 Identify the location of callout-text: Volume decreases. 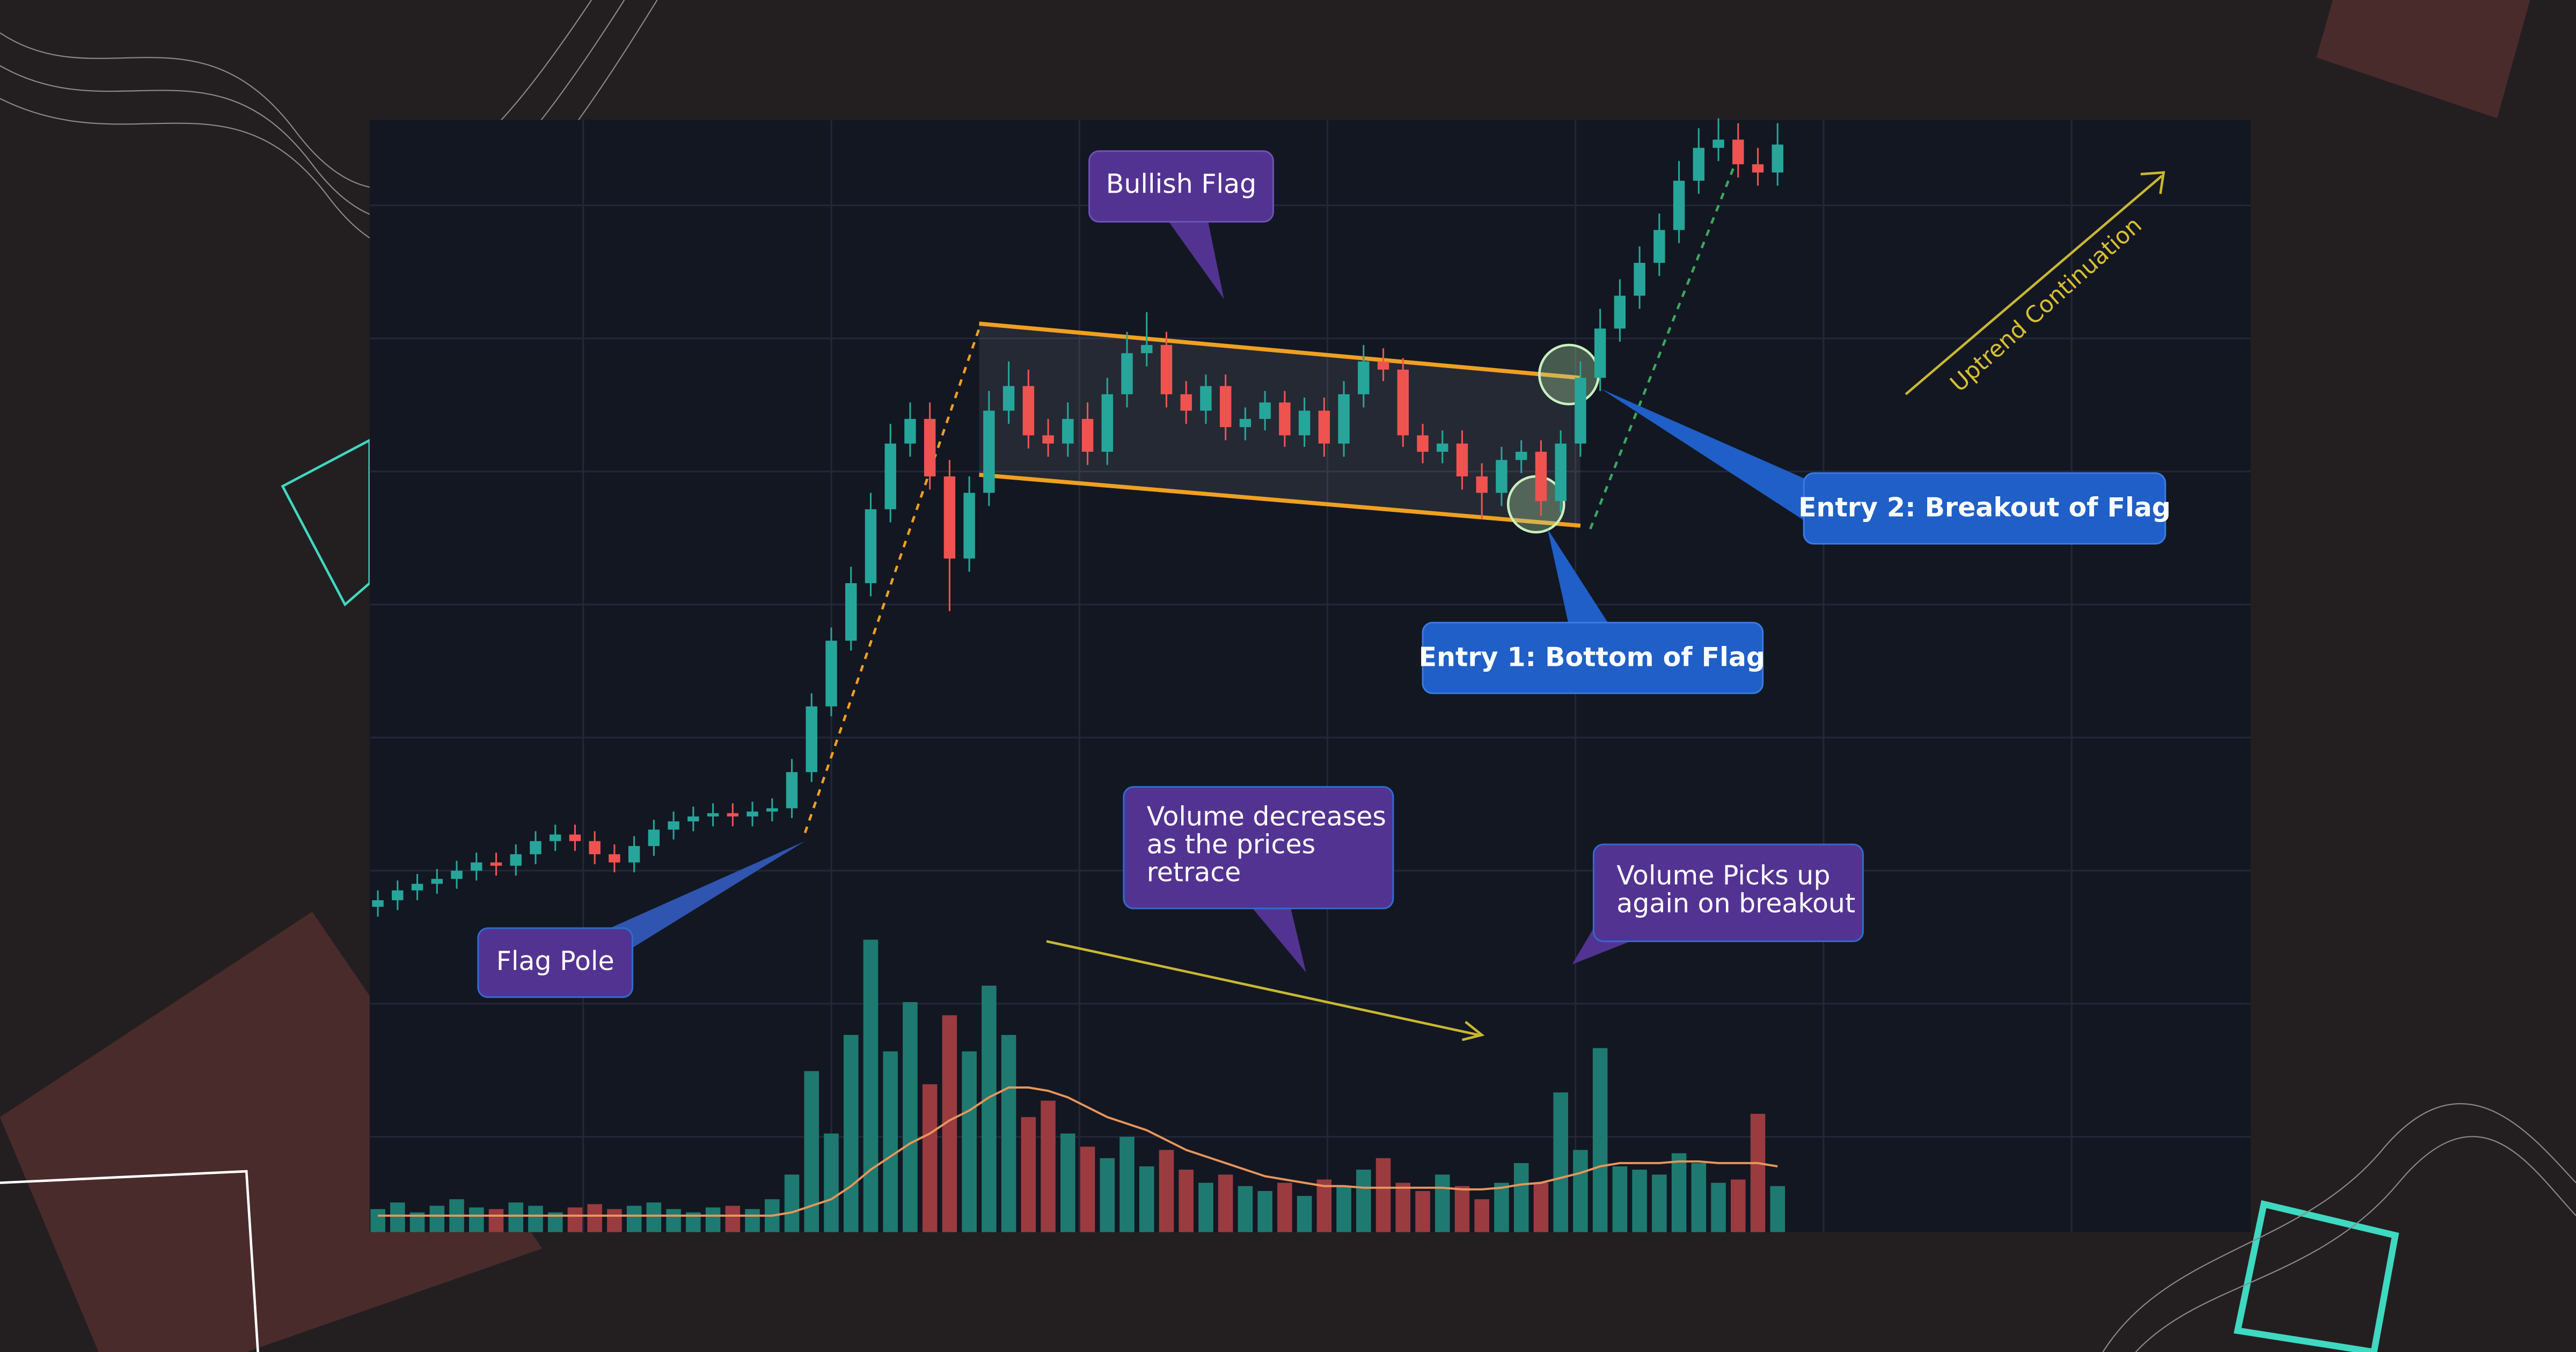
(1266, 816).